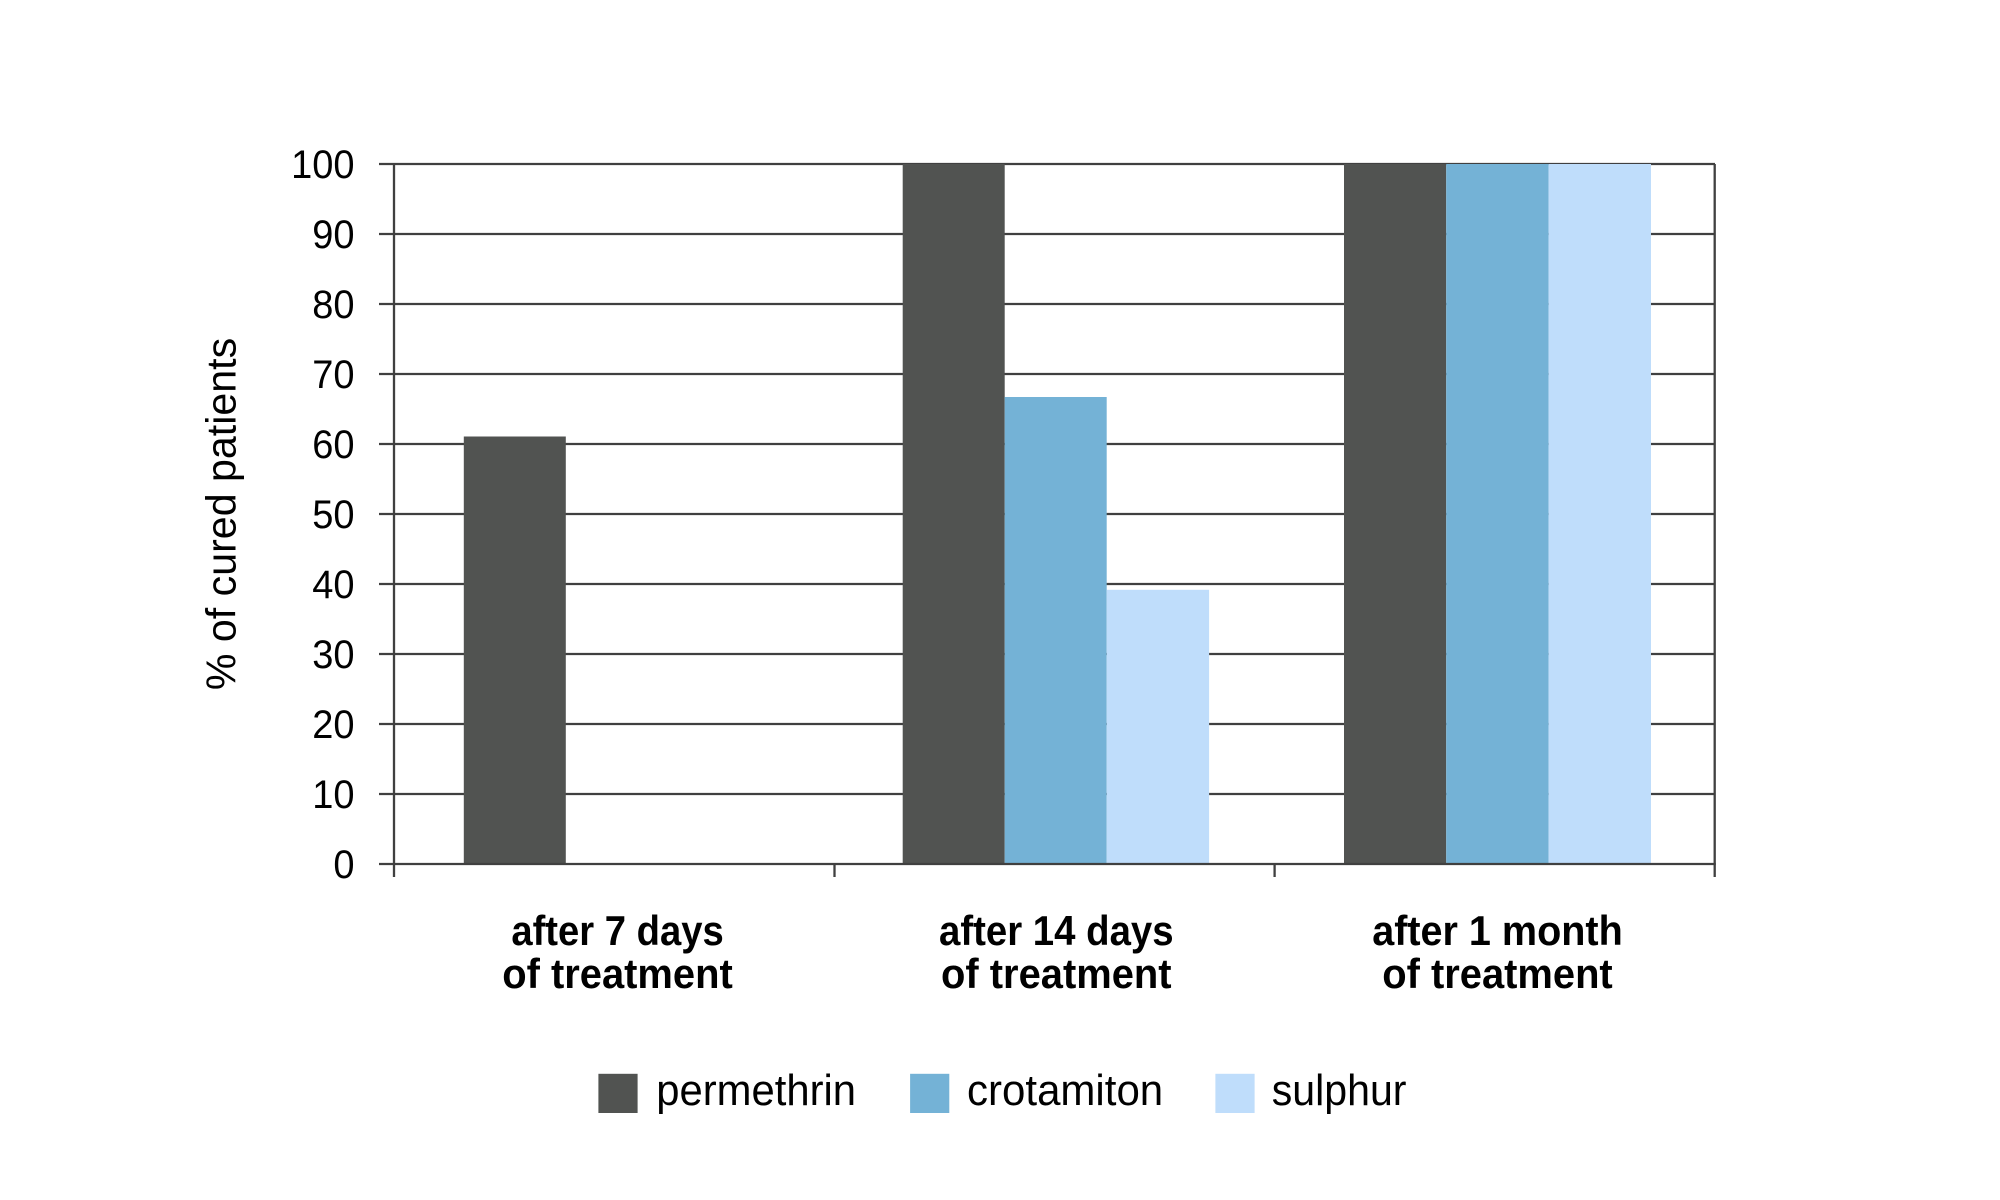  I want to click on svg-text: 70, so click(333, 375).